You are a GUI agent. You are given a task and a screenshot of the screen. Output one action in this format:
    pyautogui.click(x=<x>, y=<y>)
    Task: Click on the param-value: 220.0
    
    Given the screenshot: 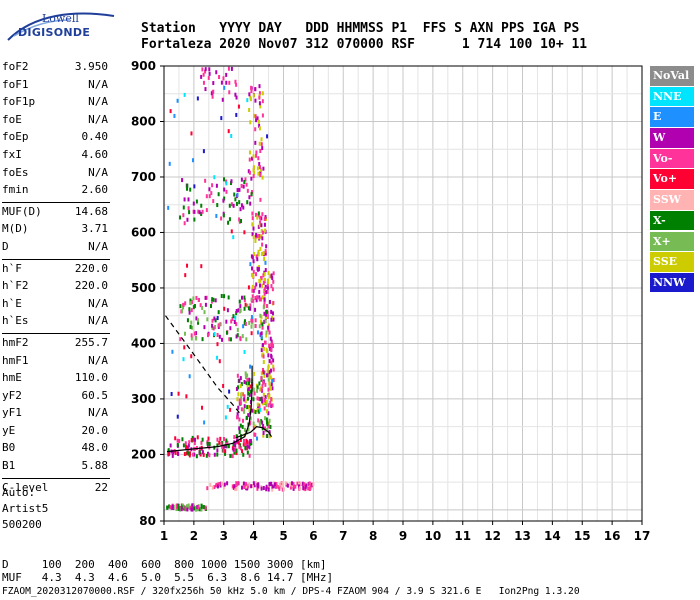 What is the action you would take?
    pyautogui.click(x=91, y=268)
    